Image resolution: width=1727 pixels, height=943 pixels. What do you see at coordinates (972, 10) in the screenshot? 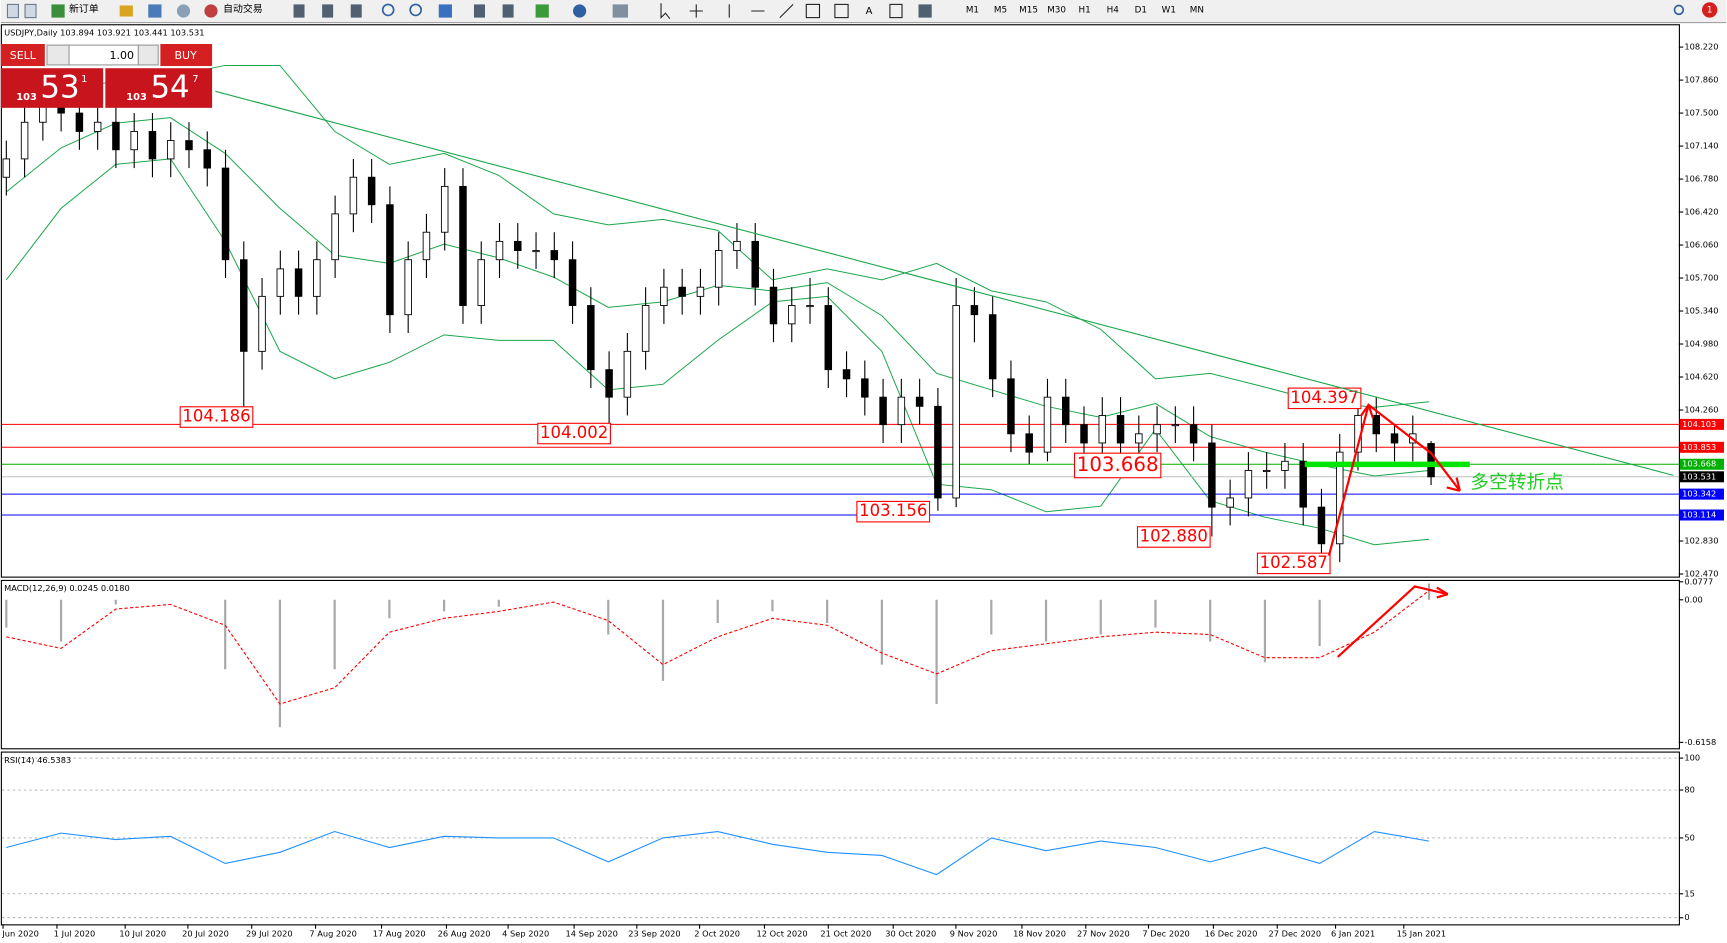
I see `timeframe-button: M1` at bounding box center [972, 10].